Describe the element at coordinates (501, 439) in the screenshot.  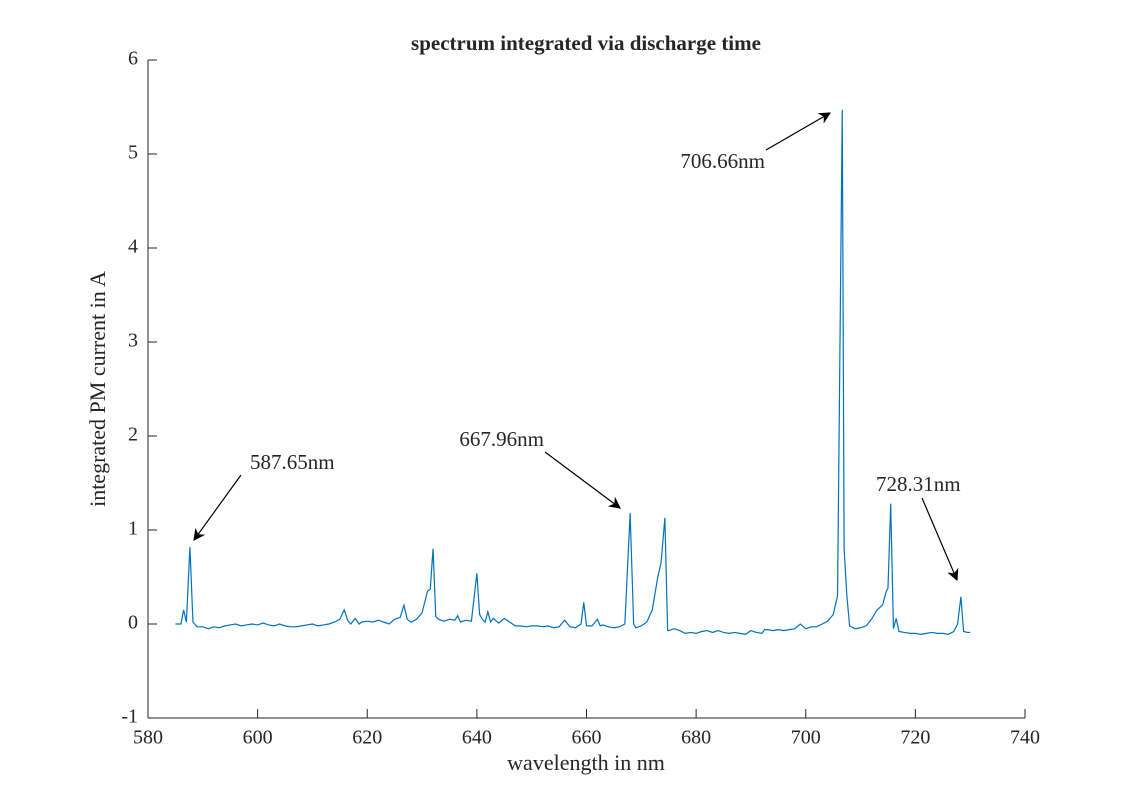
I see `annotation: 667.96nm` at that location.